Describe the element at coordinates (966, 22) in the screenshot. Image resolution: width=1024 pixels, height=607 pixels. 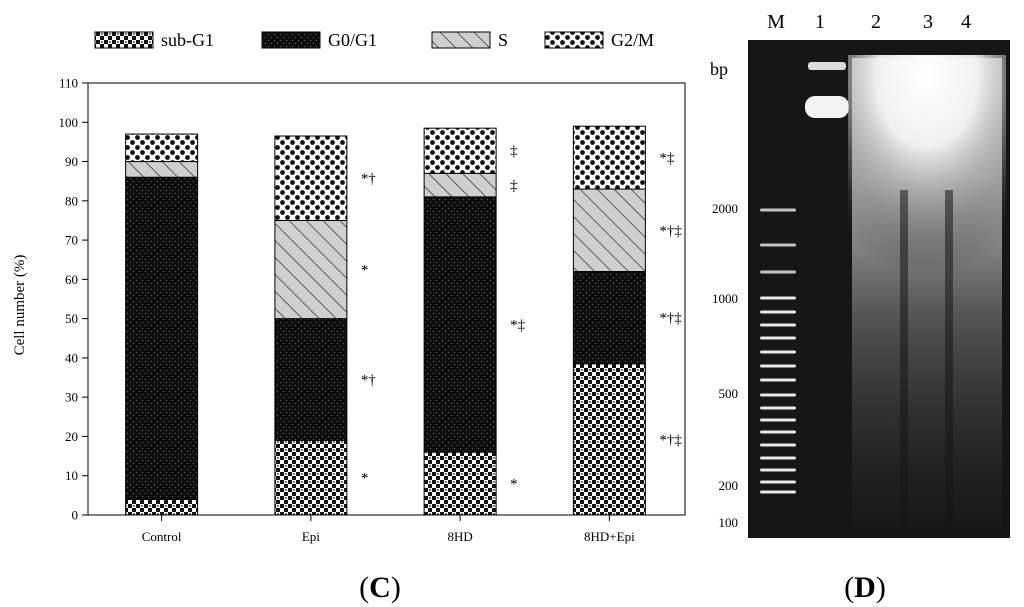
I see `lane-label-4: 4` at that location.